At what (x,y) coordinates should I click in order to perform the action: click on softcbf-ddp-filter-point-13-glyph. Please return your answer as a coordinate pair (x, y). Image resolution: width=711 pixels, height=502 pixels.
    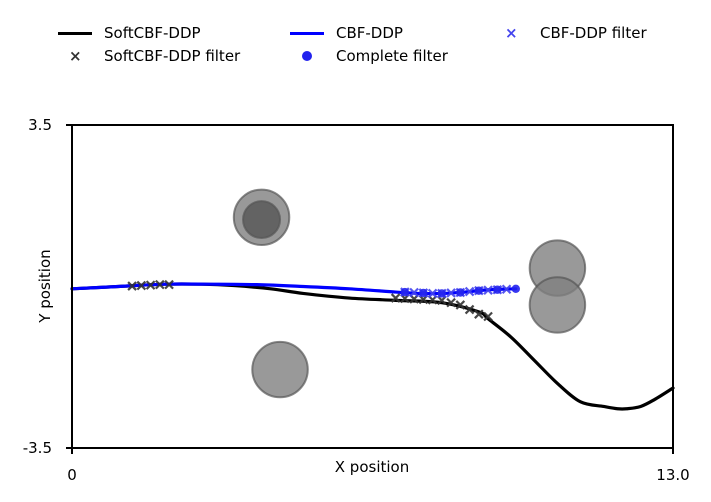
    Looking at the image, I should click on (469, 309).